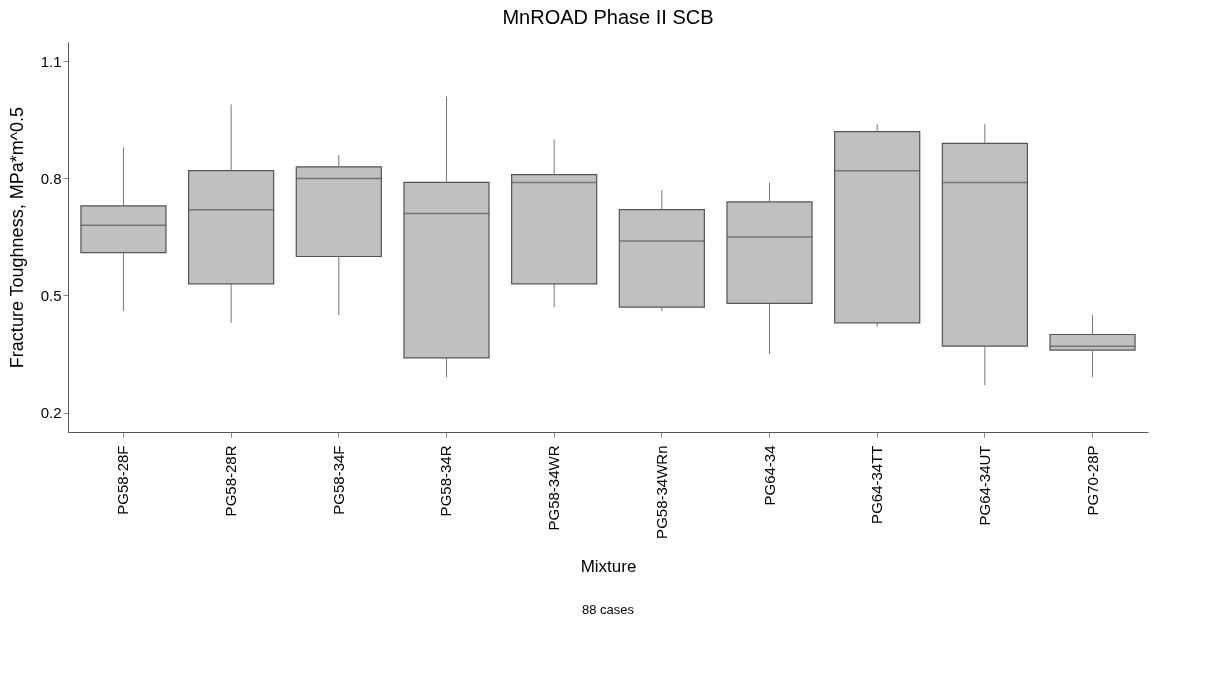 The width and height of the screenshot is (1207, 675). Describe the element at coordinates (51, 412) in the screenshot. I see `y-tick-label: 0.2` at that location.